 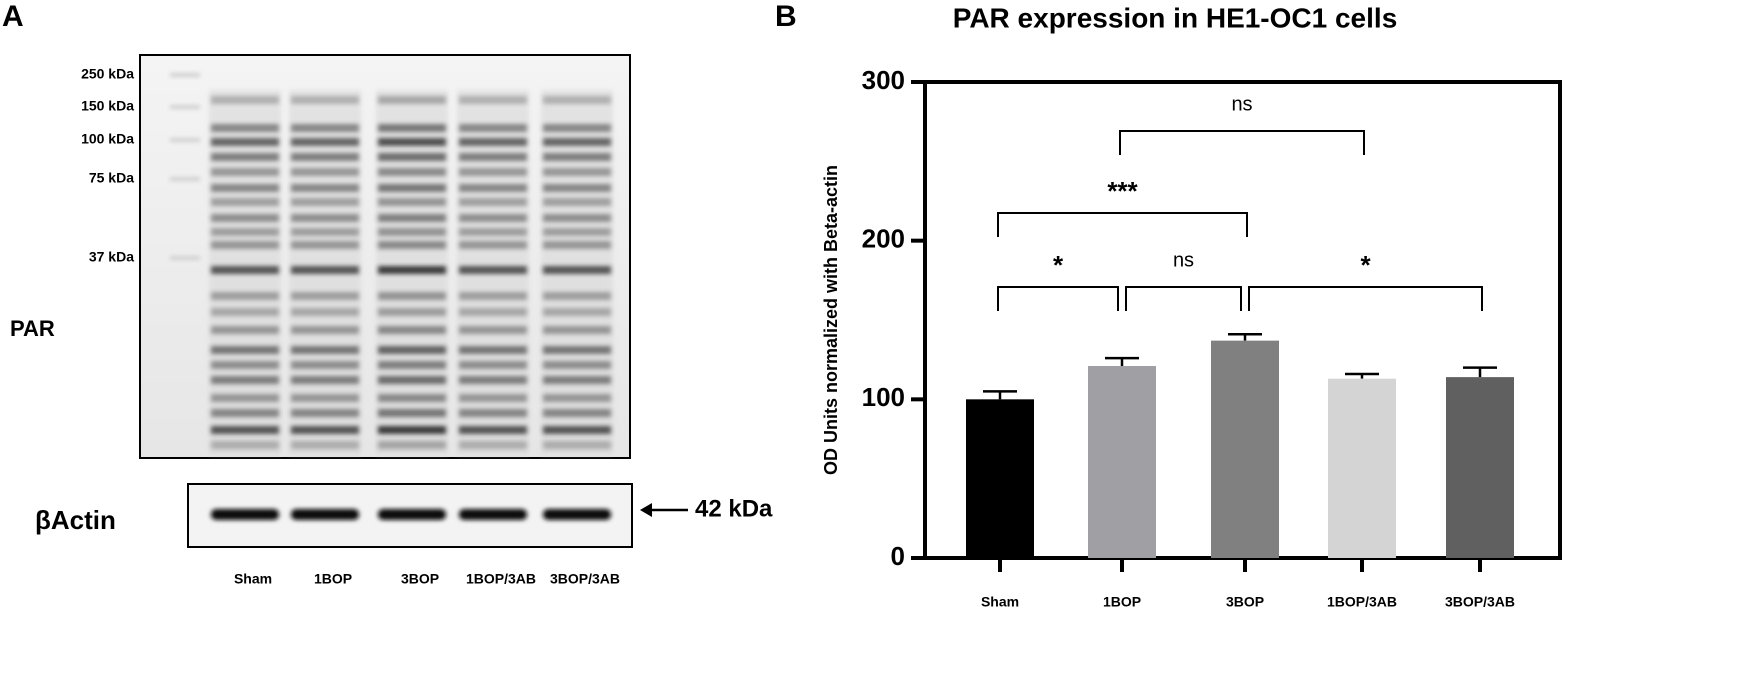 What do you see at coordinates (107, 106) in the screenshot?
I see `marker-label: 150 kDa` at bounding box center [107, 106].